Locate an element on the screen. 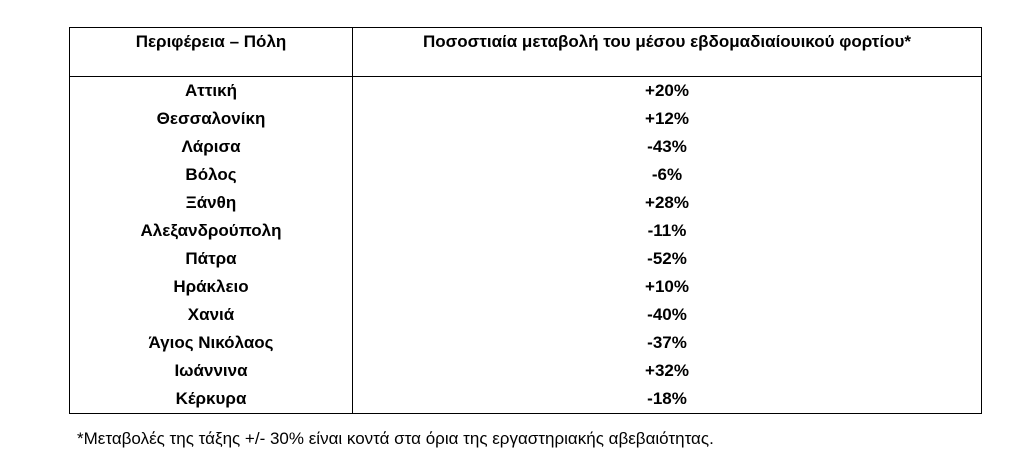 The width and height of the screenshot is (1009, 463). region-cell: Αττική is located at coordinates (211, 90).